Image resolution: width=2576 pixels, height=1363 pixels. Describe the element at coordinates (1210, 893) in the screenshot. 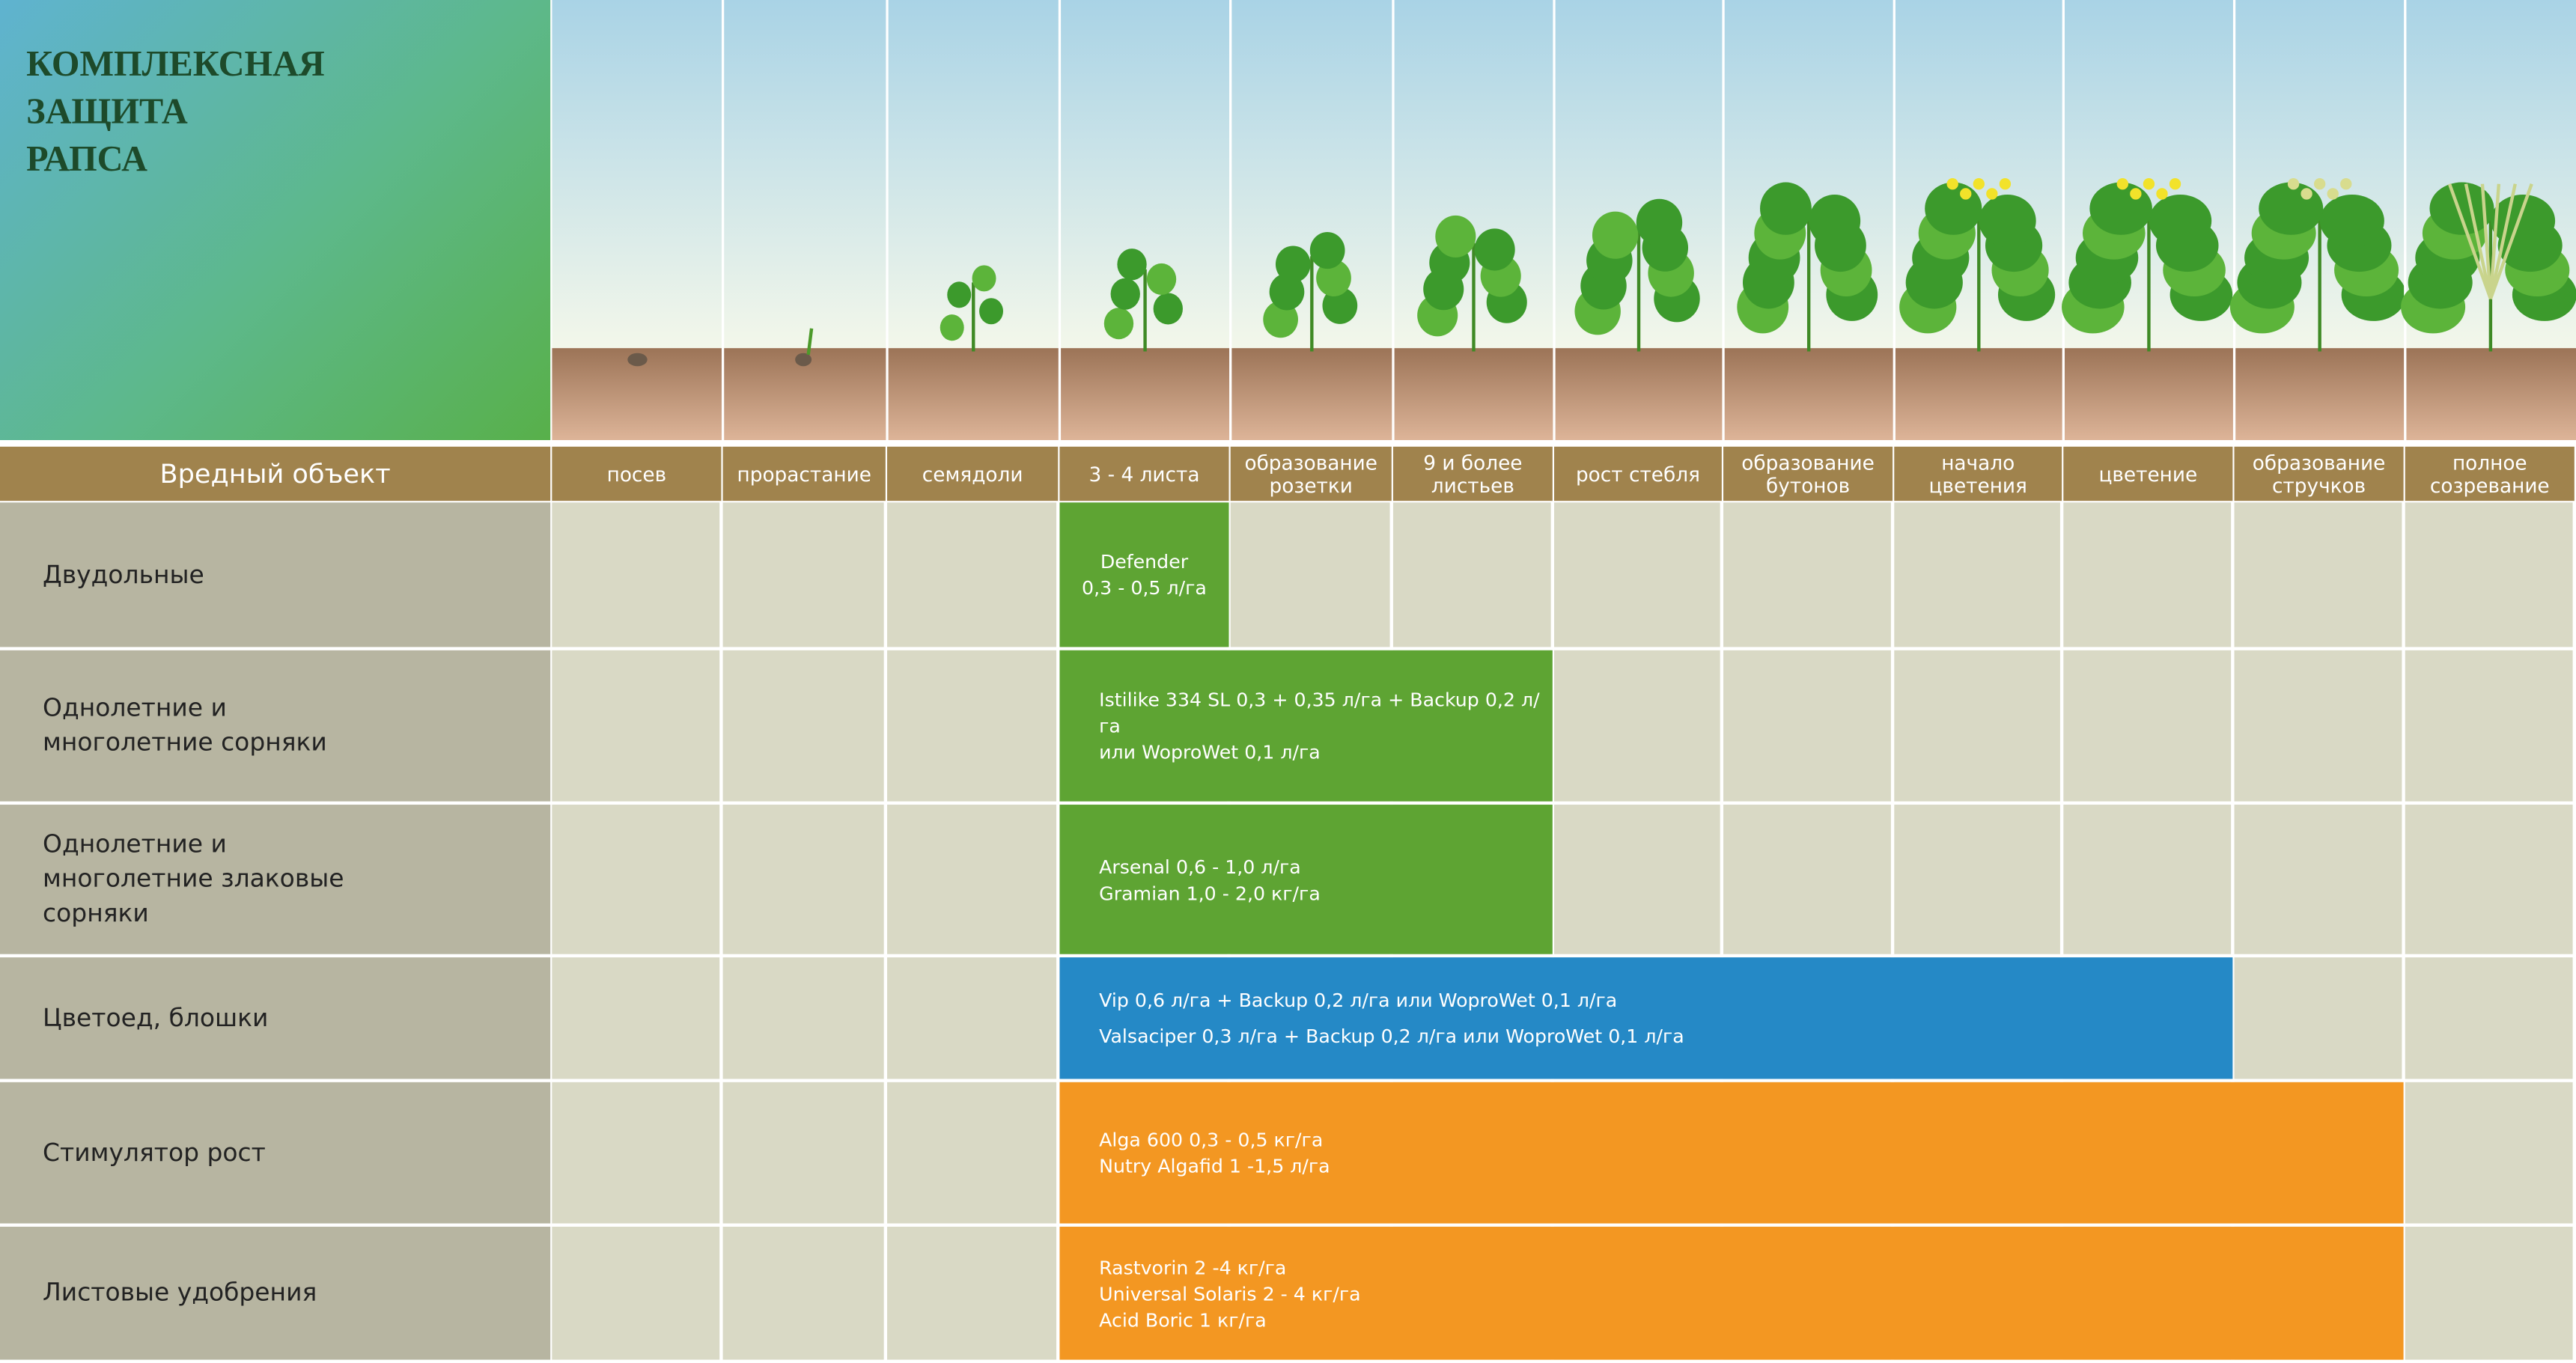

I see `treatment-line: Gramian 1,0 - 2,0 кг/га` at that location.